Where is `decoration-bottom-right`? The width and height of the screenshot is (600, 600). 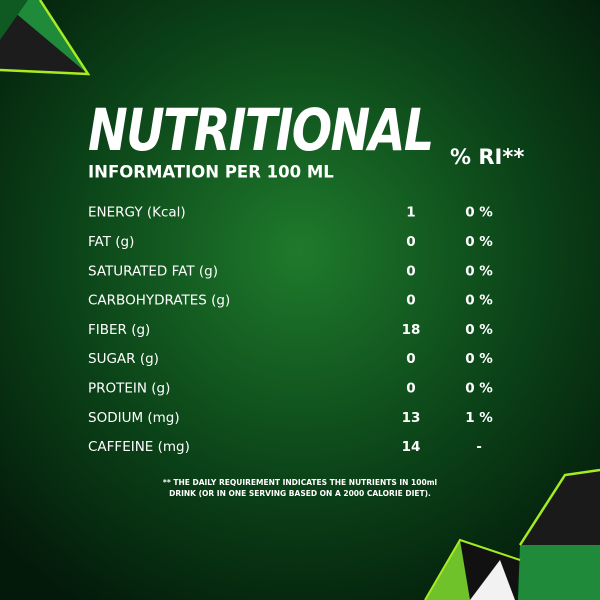
decoration-bottom-right is located at coordinates (512, 534).